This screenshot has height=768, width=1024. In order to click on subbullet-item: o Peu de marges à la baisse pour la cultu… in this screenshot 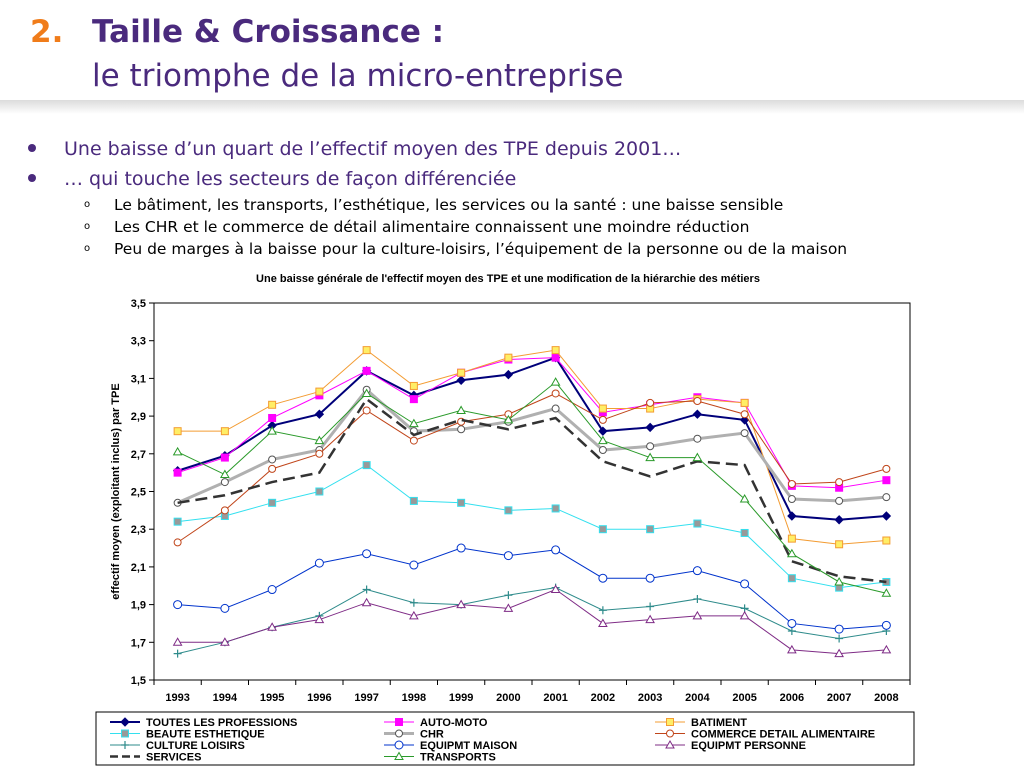, I will do `click(465, 249)`.